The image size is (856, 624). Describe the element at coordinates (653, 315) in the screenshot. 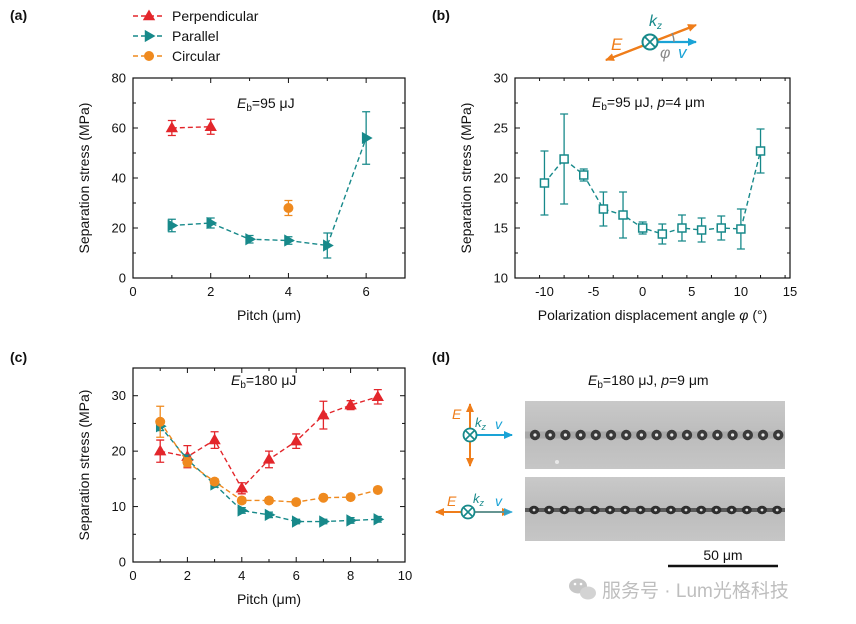

I see `x-axis-label: Polarization displacement angle φ (°)` at that location.